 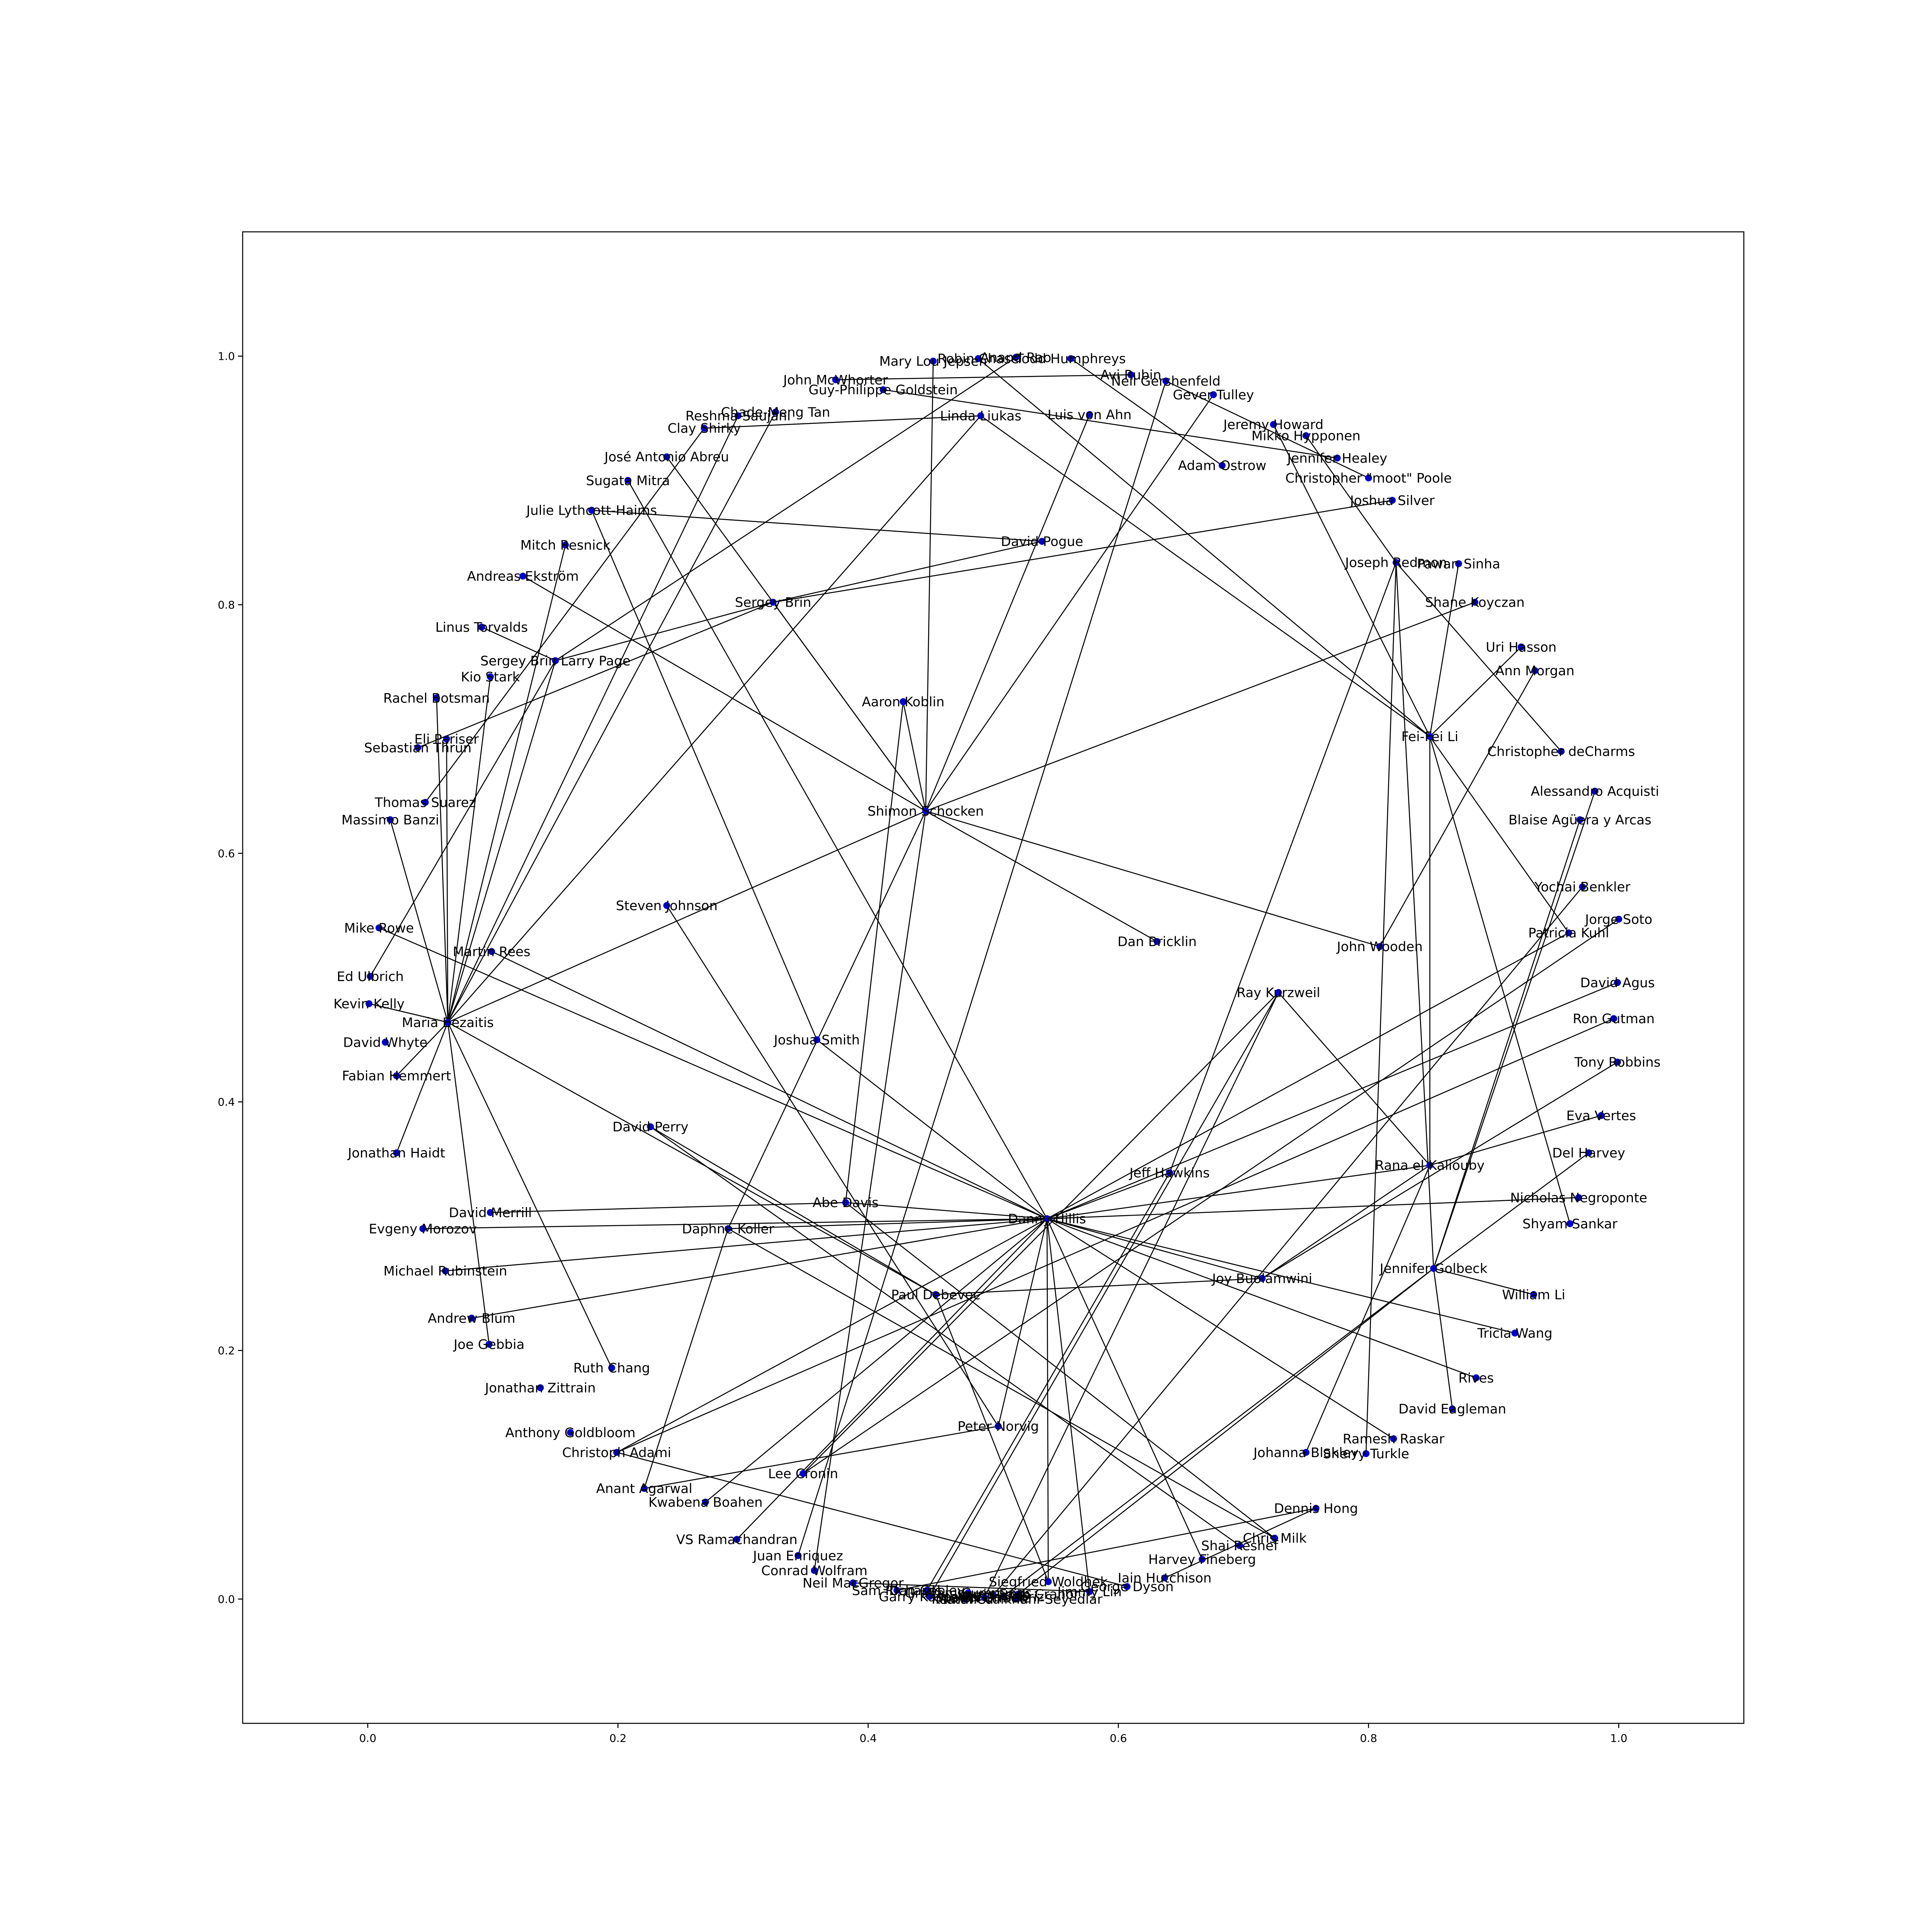 I want to click on edge-fei-fei-li--linda-liukas, so click(x=1205, y=576).